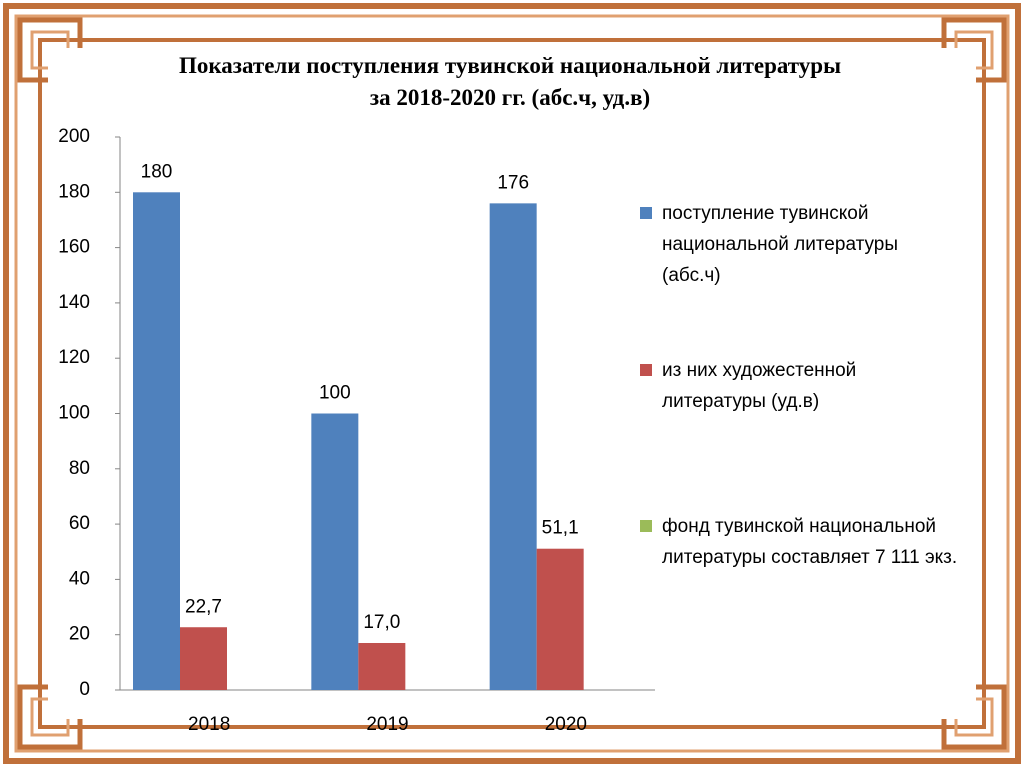  Describe the element at coordinates (74, 357) in the screenshot. I see `y-tick-label: 120` at that location.